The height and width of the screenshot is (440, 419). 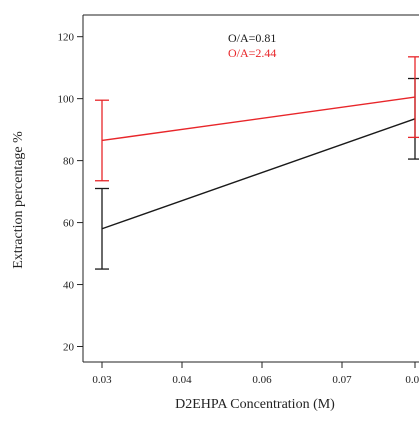 I want to click on legend-entry: O/A=0.81, so click(x=252, y=38).